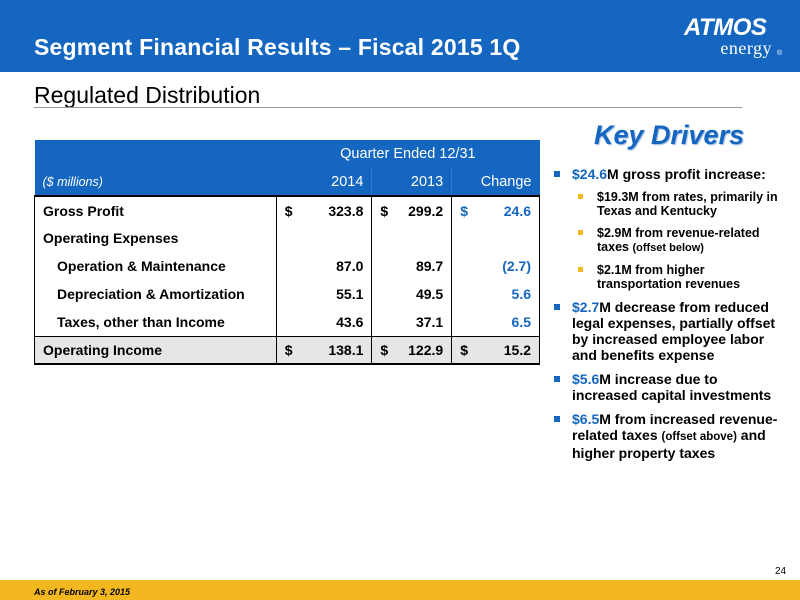 The width and height of the screenshot is (800, 600). Describe the element at coordinates (82, 592) in the screenshot. I see `footer-date-note: As of February 3, 2015` at that location.